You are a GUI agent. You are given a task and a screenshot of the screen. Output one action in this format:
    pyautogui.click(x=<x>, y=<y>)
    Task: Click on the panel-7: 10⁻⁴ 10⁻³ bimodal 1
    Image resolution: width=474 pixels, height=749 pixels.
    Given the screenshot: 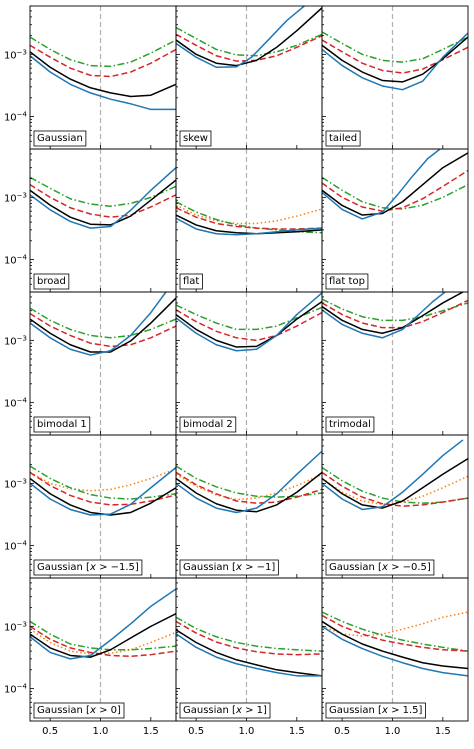 What is the action you would take?
    pyautogui.click(x=90, y=363)
    